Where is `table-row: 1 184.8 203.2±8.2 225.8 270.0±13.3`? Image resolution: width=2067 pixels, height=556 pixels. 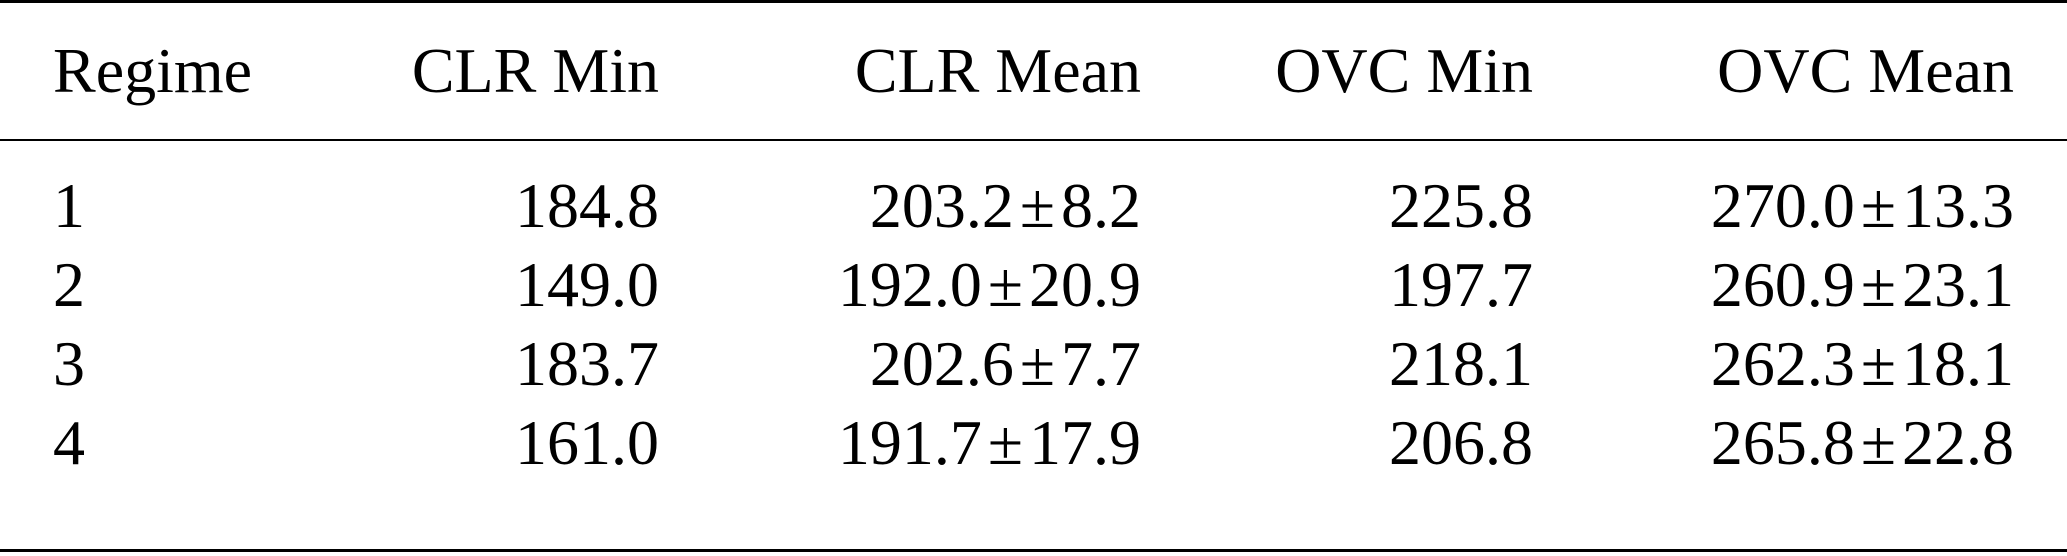
table-row: 1 184.8 203.2±8.2 225.8 270.0±13.3 is located at coordinates (1033, 206).